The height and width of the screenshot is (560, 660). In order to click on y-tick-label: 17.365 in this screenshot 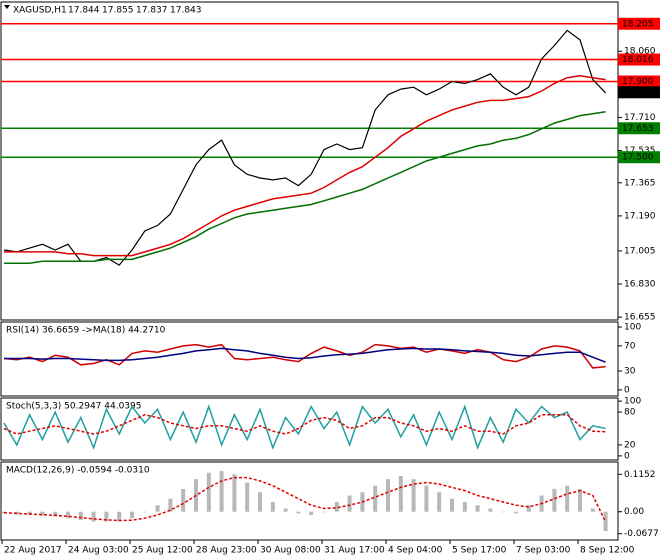, I will do `click(640, 183)`.